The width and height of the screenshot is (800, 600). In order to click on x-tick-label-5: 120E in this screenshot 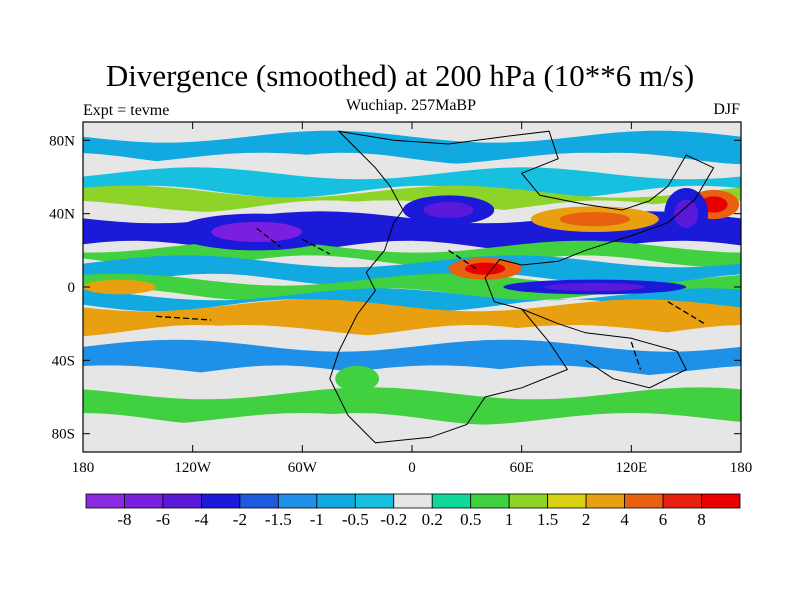, I will do `click(631, 468)`.